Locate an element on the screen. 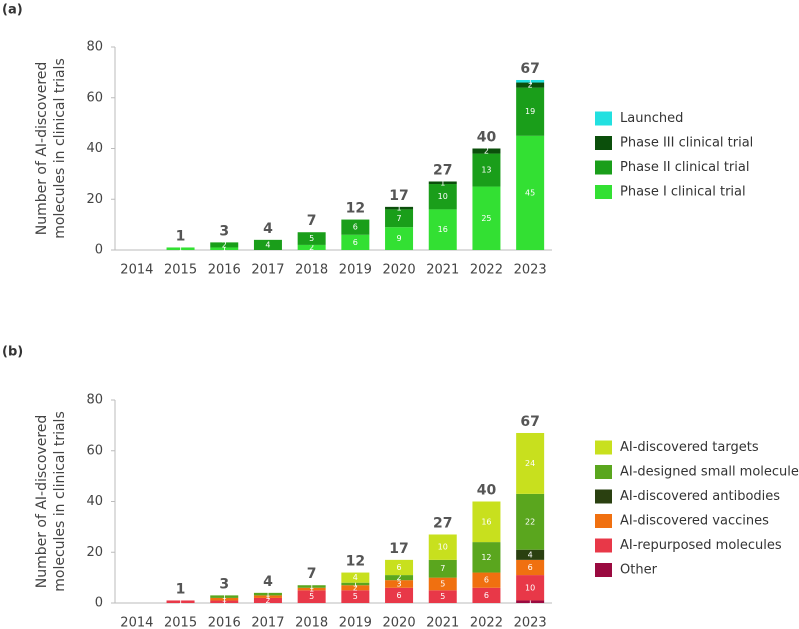 This screenshot has width=799, height=629. panel-label: (b) is located at coordinates (12, 352).